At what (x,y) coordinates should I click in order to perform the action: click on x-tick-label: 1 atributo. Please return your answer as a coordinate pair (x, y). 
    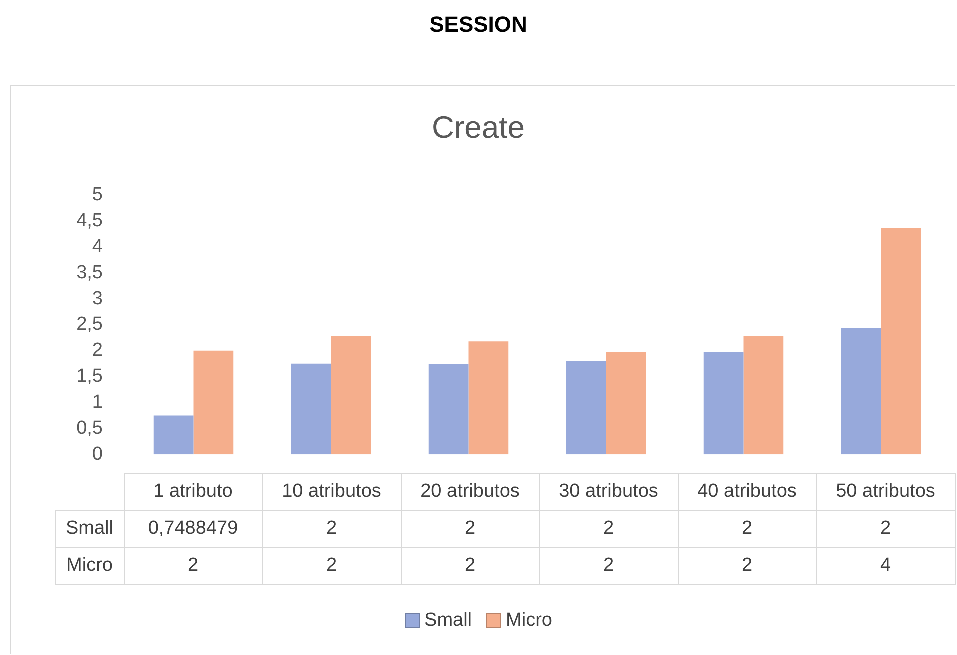
    Looking at the image, I should click on (193, 492).